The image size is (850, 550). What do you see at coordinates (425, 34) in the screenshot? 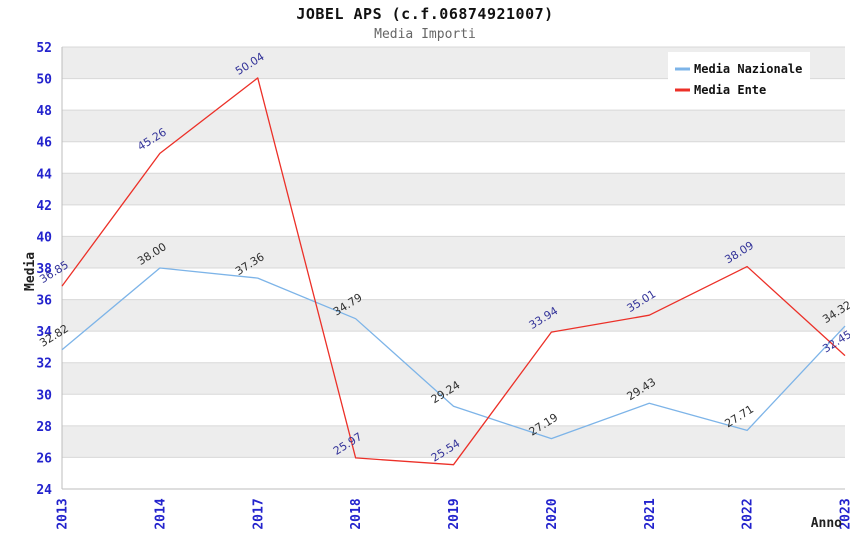
I see `chart-subtitle: Media Importi` at bounding box center [425, 34].